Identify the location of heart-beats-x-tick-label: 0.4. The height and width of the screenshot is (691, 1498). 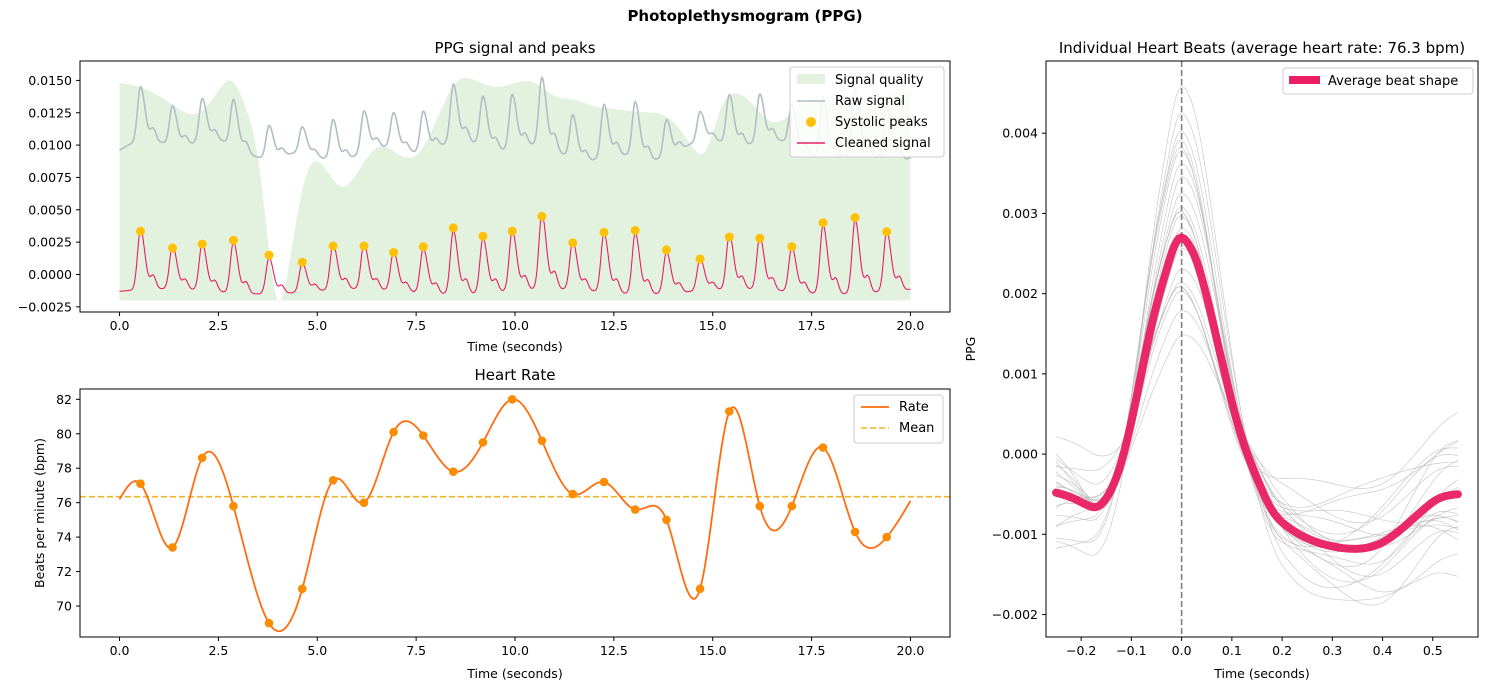
(1383, 650).